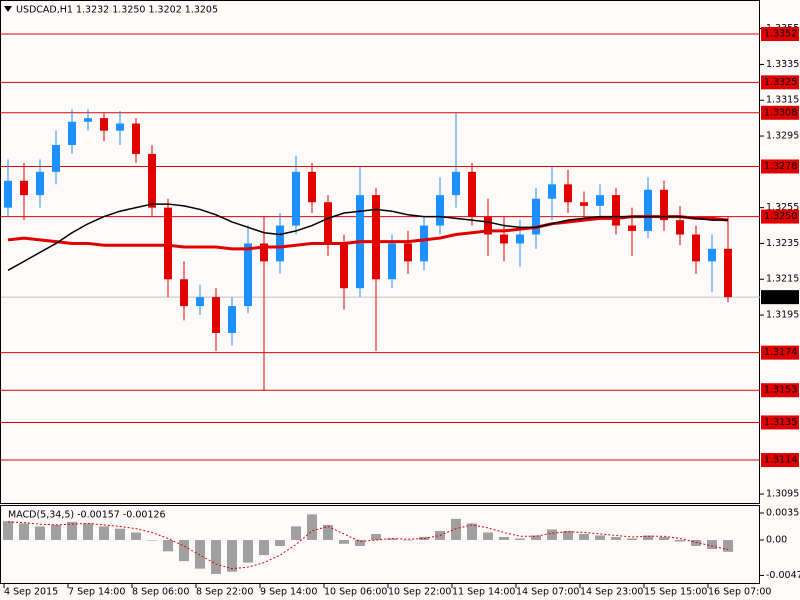 The image size is (800, 600). What do you see at coordinates (483, 592) in the screenshot?
I see `x-tick-label: 11 Sep 14:00` at bounding box center [483, 592].